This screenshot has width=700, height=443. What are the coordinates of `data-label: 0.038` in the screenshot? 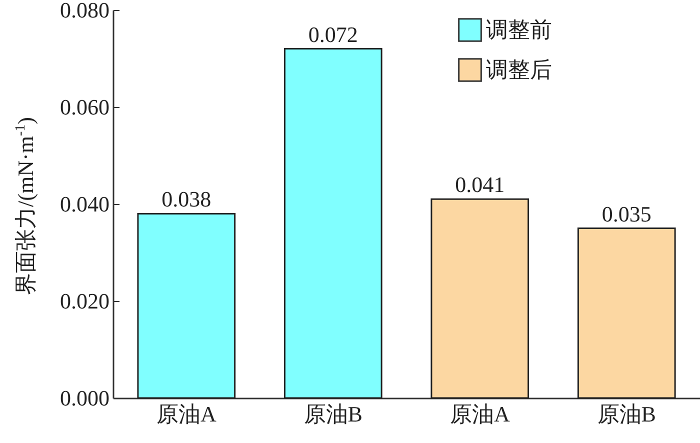 It's located at (187, 199).